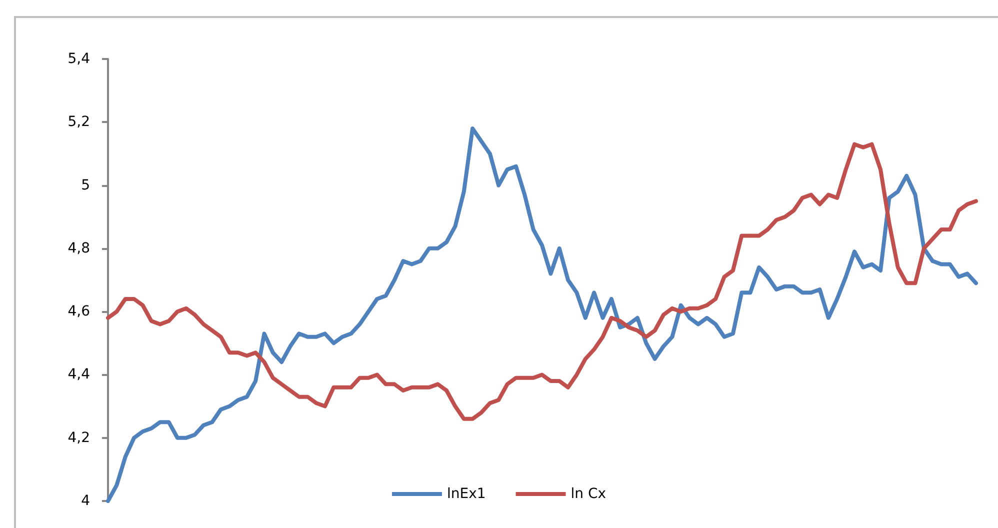 The image size is (998, 528). What do you see at coordinates (85, 185) in the screenshot?
I see `y-tick-label: 5` at bounding box center [85, 185].